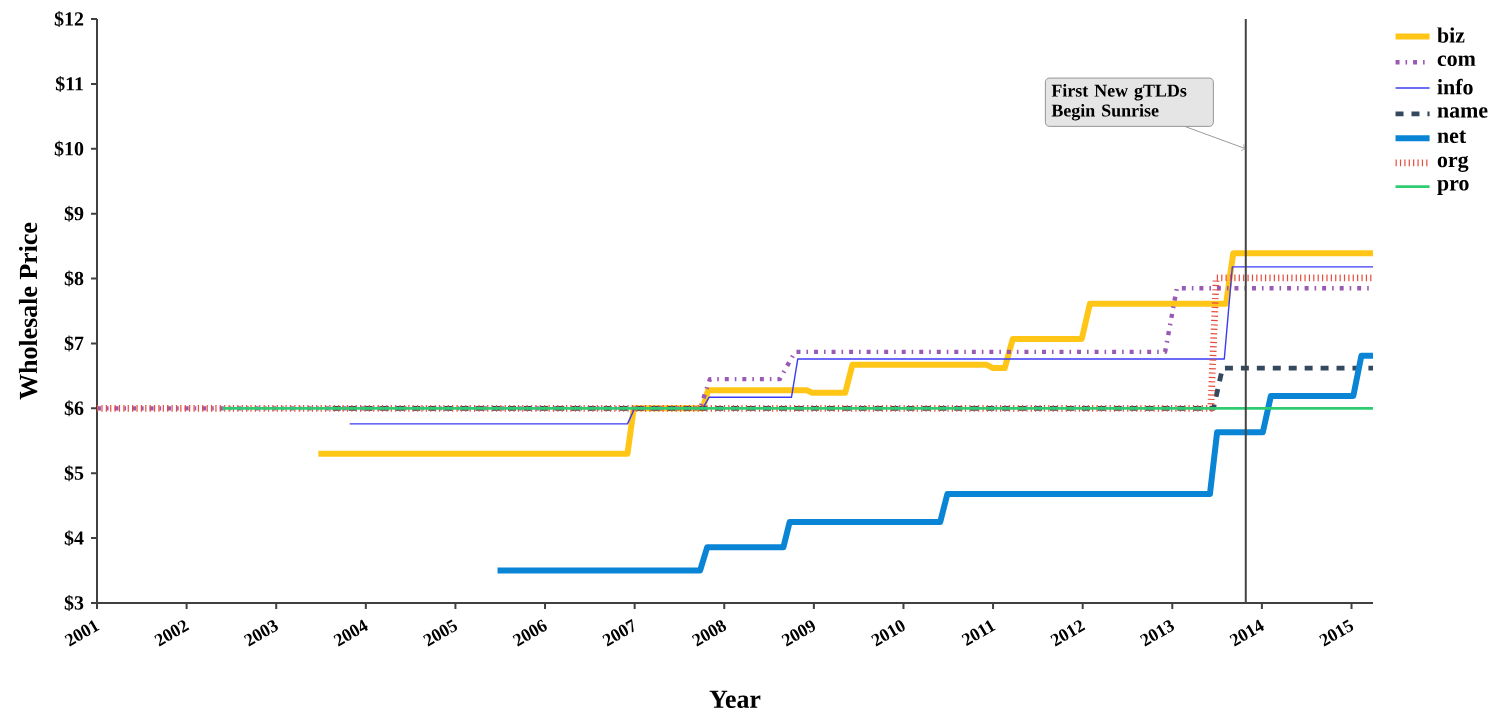  I want to click on y-tick-label: $10, so click(69, 148).